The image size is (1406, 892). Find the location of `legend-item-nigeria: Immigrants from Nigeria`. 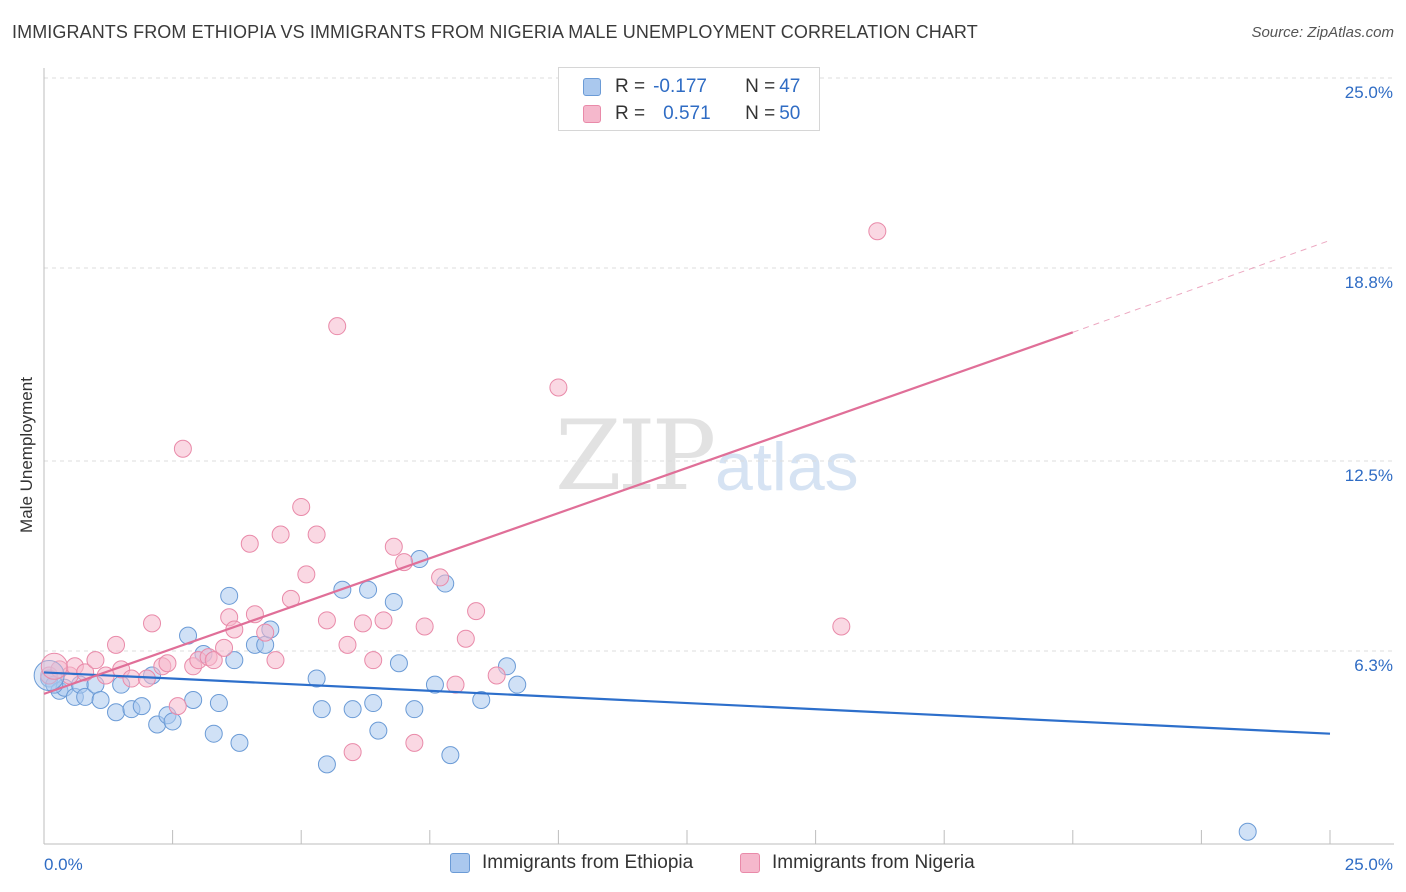

legend-item-nigeria: Immigrants from Nigeria is located at coordinates (857, 863).